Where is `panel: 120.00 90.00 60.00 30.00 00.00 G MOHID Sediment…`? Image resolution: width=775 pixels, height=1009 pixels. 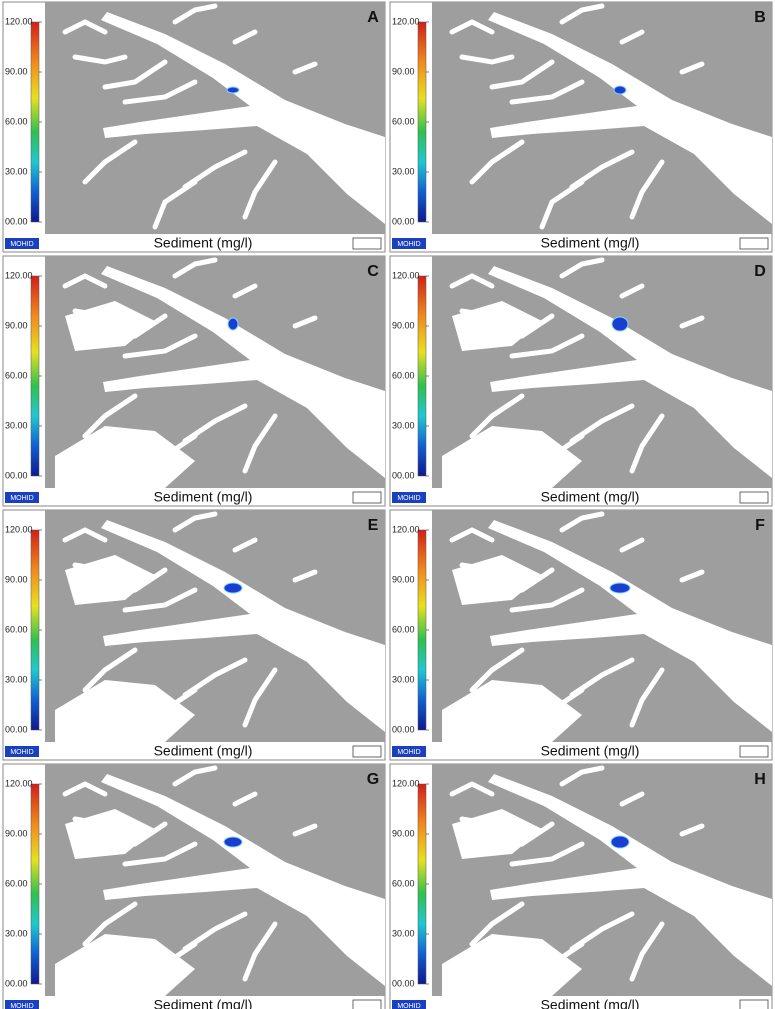
panel: 120.00 90.00 60.00 30.00 00.00 G MOHID Sediment… is located at coordinates (194, 886).